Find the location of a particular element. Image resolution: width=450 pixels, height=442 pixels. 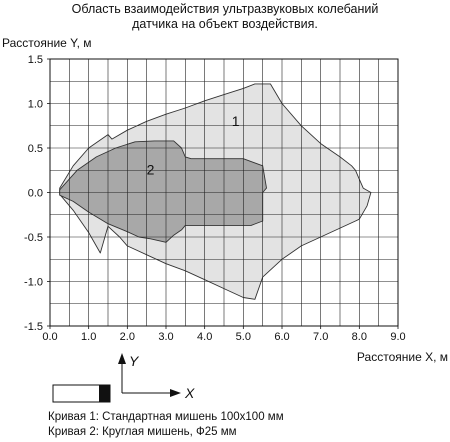

y-axis-label: Расстояние Y, м is located at coordinates (47, 43).